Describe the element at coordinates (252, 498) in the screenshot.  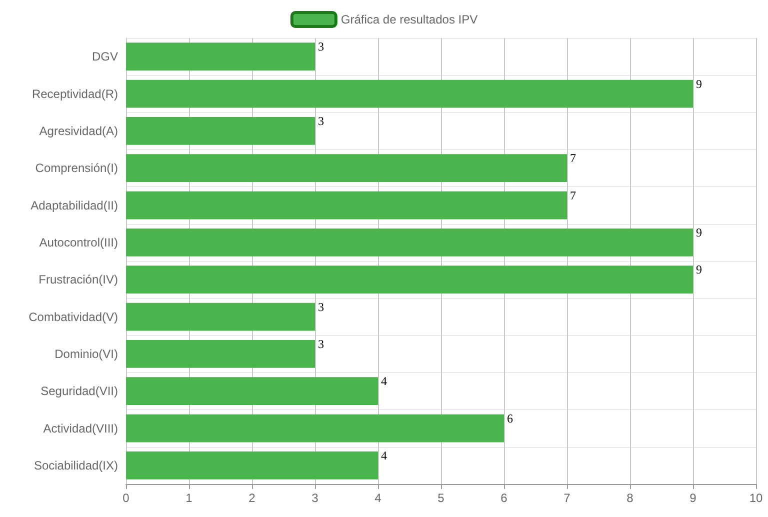
I see `x-tick-label: 2` at that location.